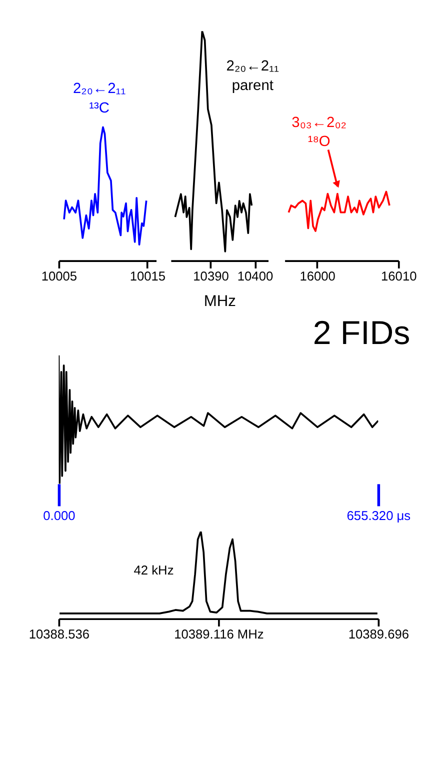  I want to click on x-tick-label: 655.320 μs, so click(378, 515).